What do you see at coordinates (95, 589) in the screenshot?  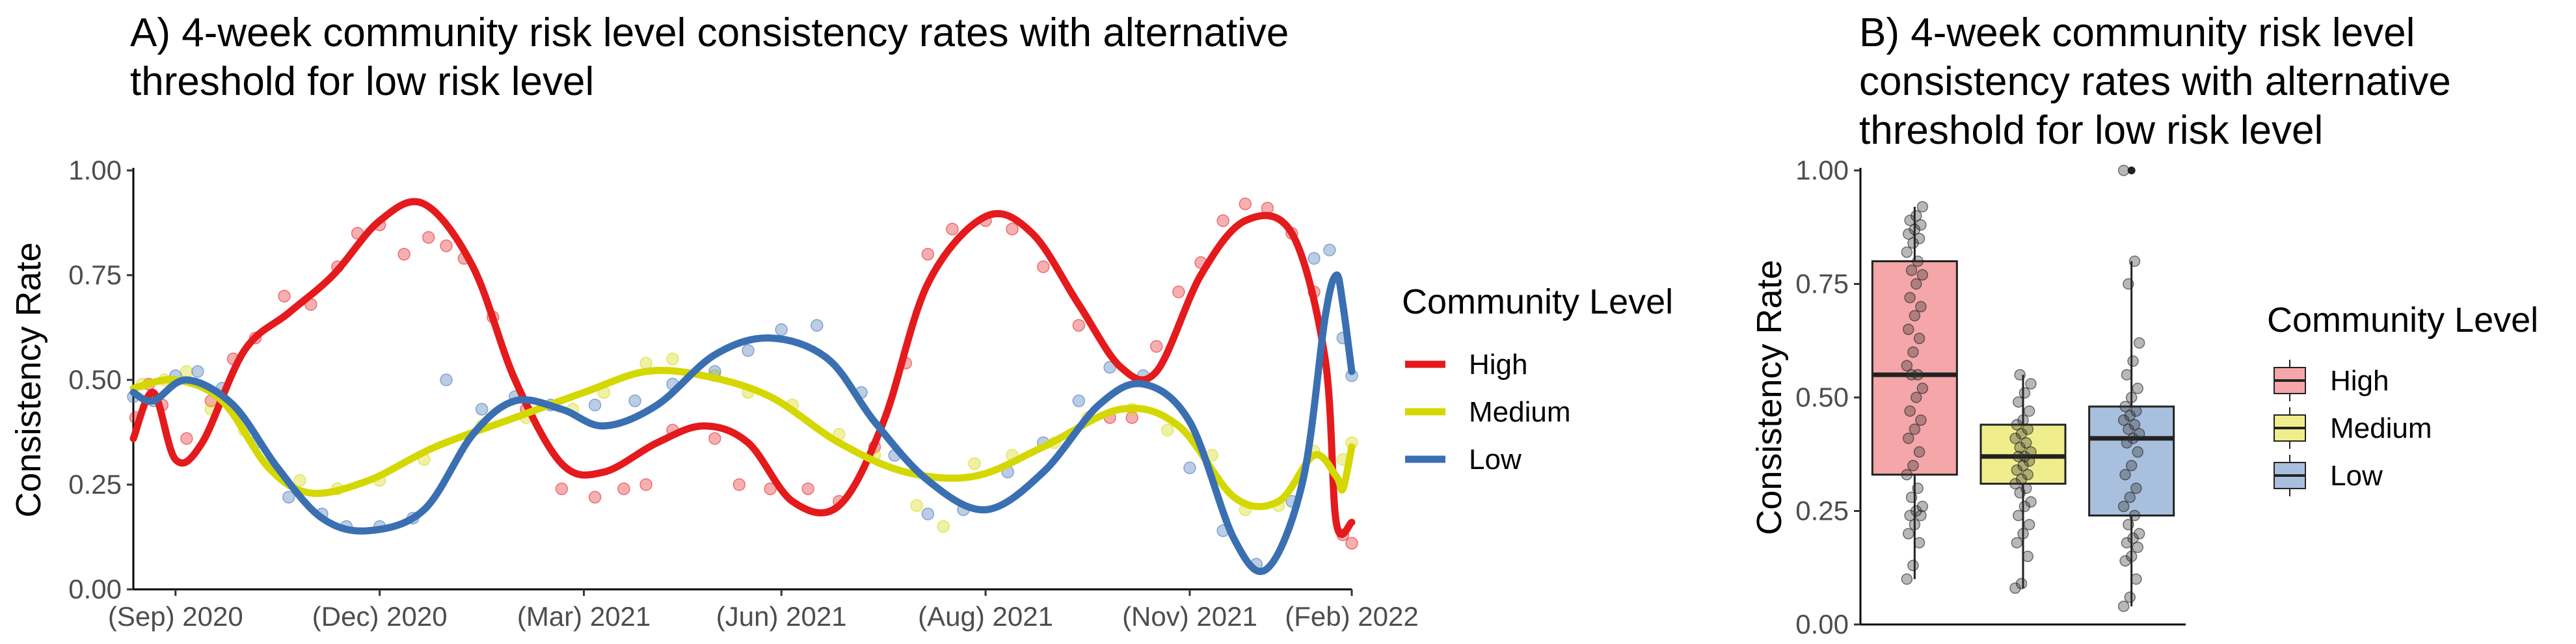 I see `panel-a-y-tick-label: 0.00` at bounding box center [95, 589].